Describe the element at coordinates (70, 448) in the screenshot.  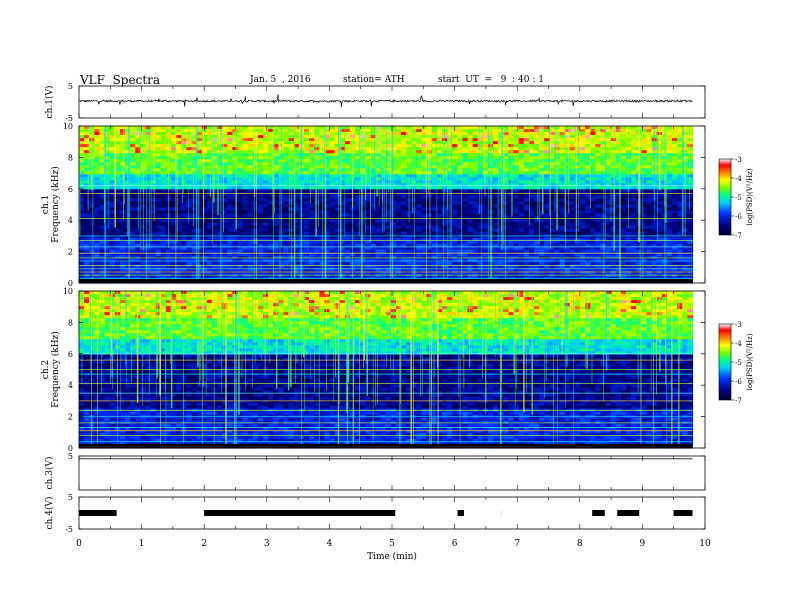
I see `ch2-spectrogram-tick-label: 0` at that location.